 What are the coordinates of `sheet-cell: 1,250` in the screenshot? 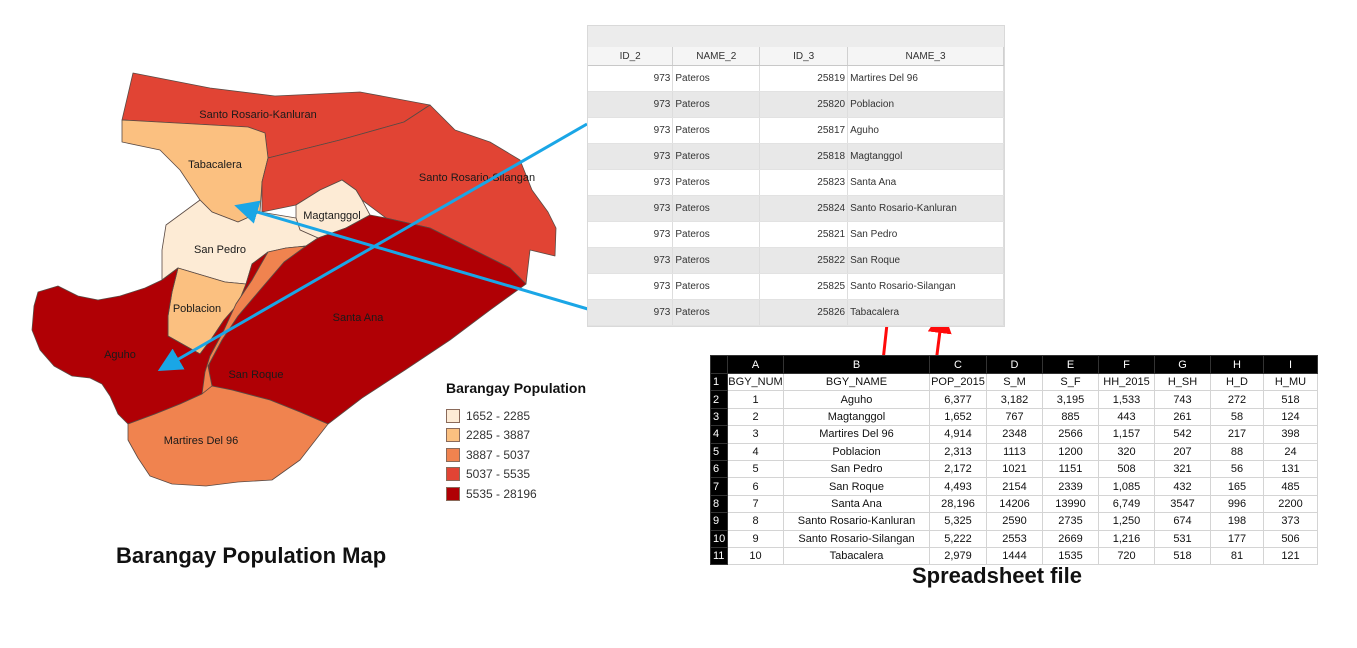 It's located at (1126, 521).